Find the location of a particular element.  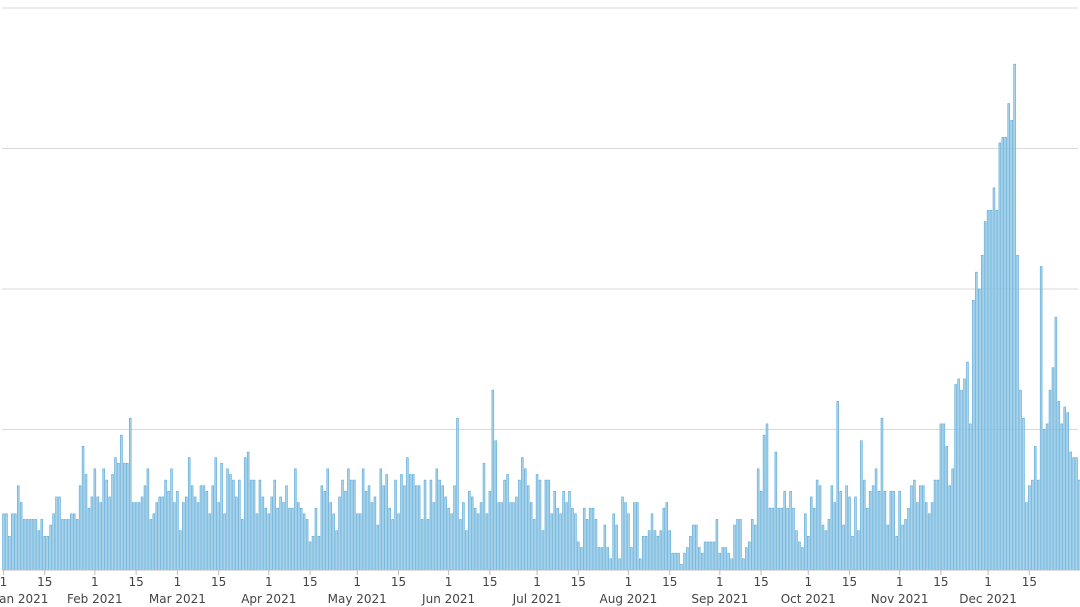

tick-label: 15 is located at coordinates (578, 582).